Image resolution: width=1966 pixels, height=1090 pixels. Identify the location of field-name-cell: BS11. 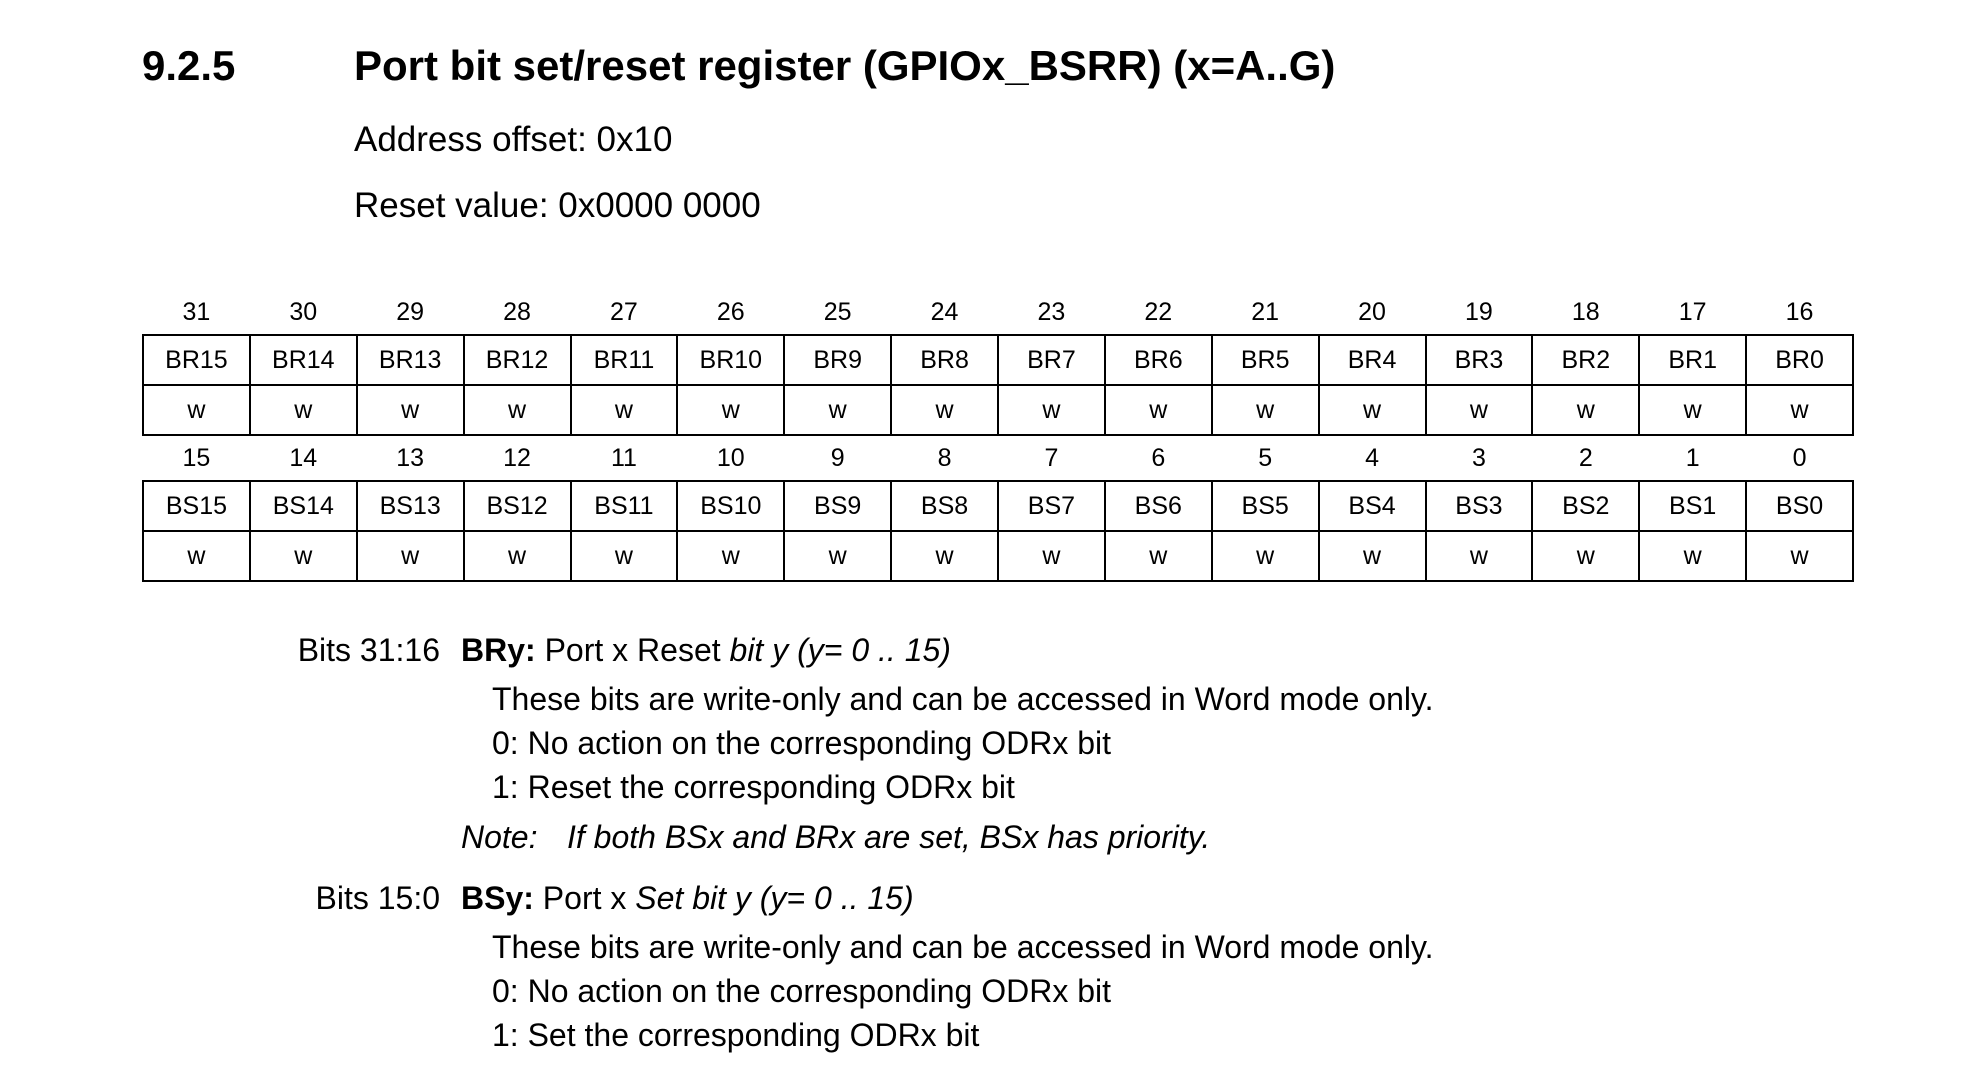
(624, 506).